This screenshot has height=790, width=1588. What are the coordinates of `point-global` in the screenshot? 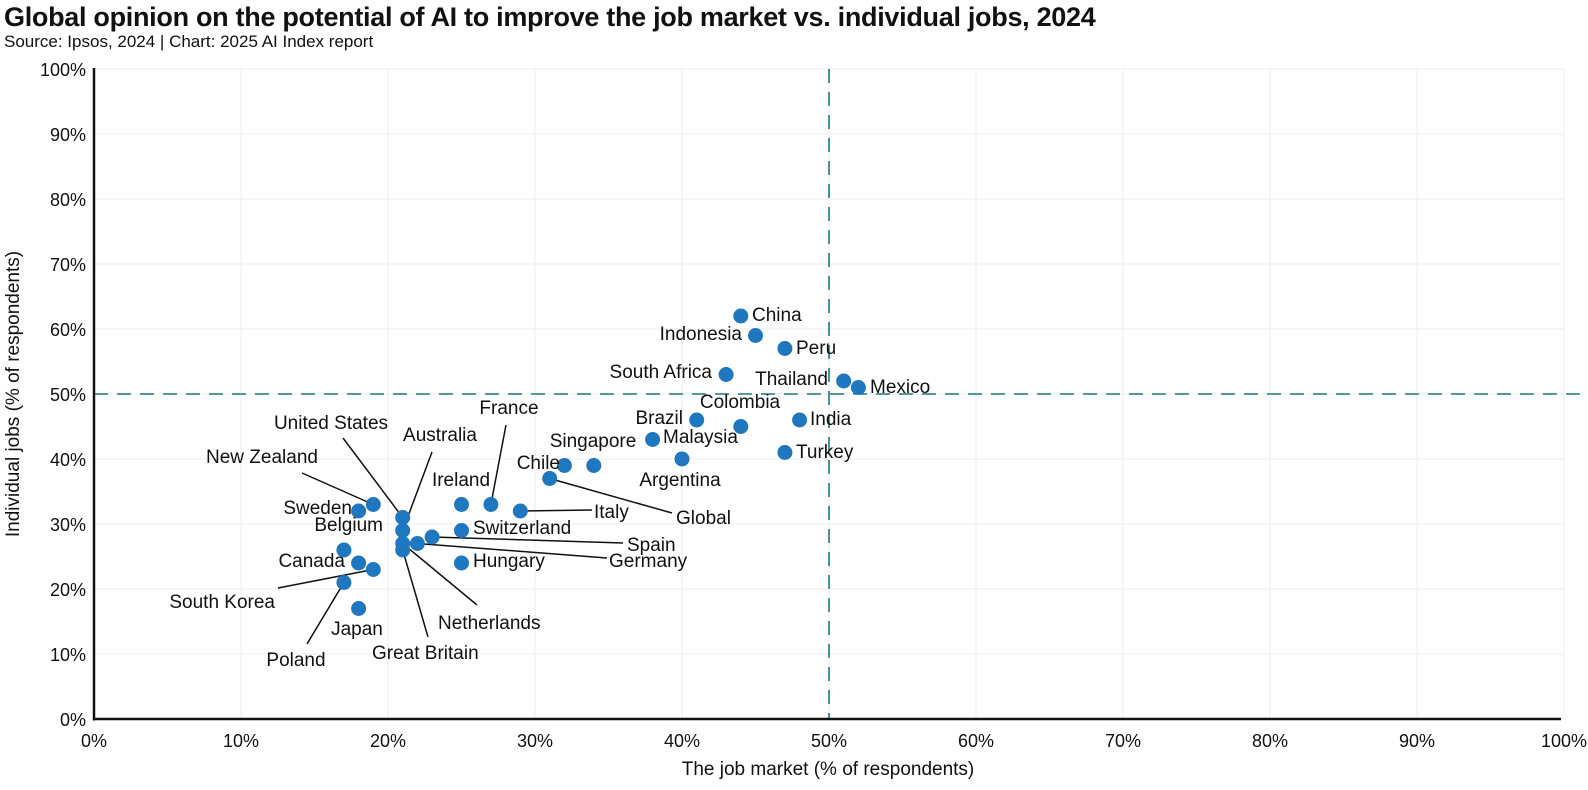 It's located at (550, 478).